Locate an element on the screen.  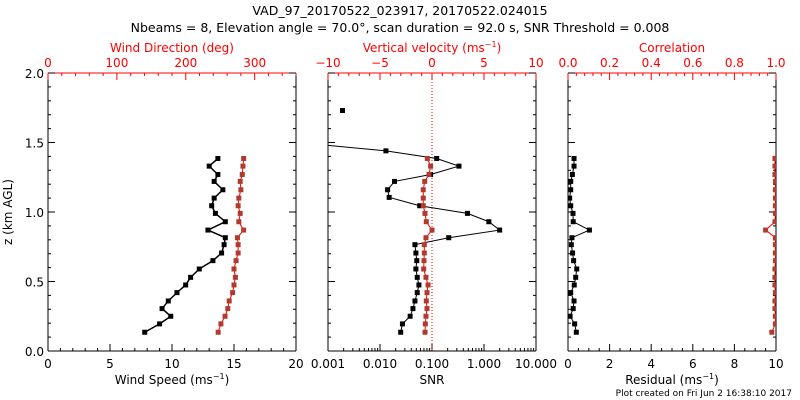
x-tick-label: 20 is located at coordinates (295, 364).